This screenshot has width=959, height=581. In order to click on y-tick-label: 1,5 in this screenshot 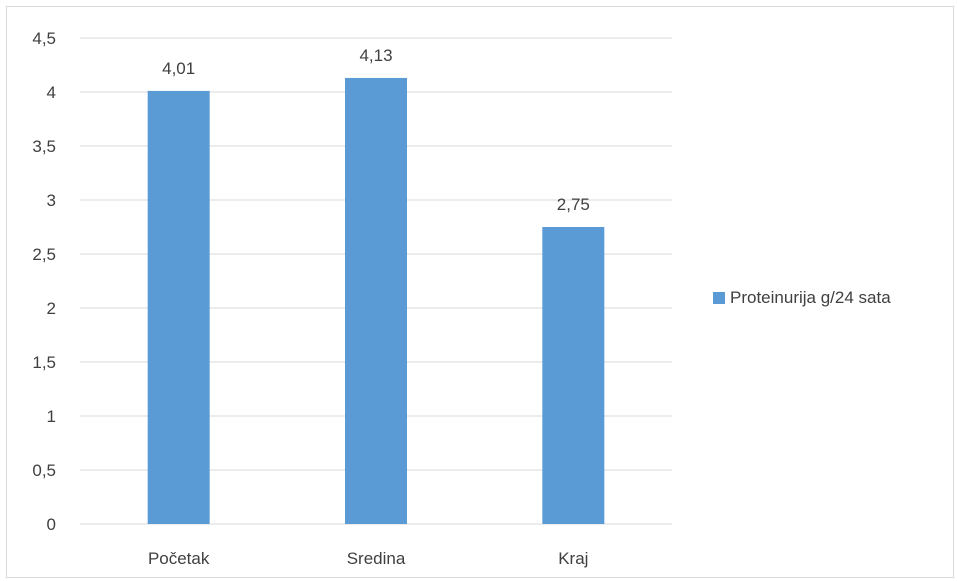, I will do `click(44, 362)`.